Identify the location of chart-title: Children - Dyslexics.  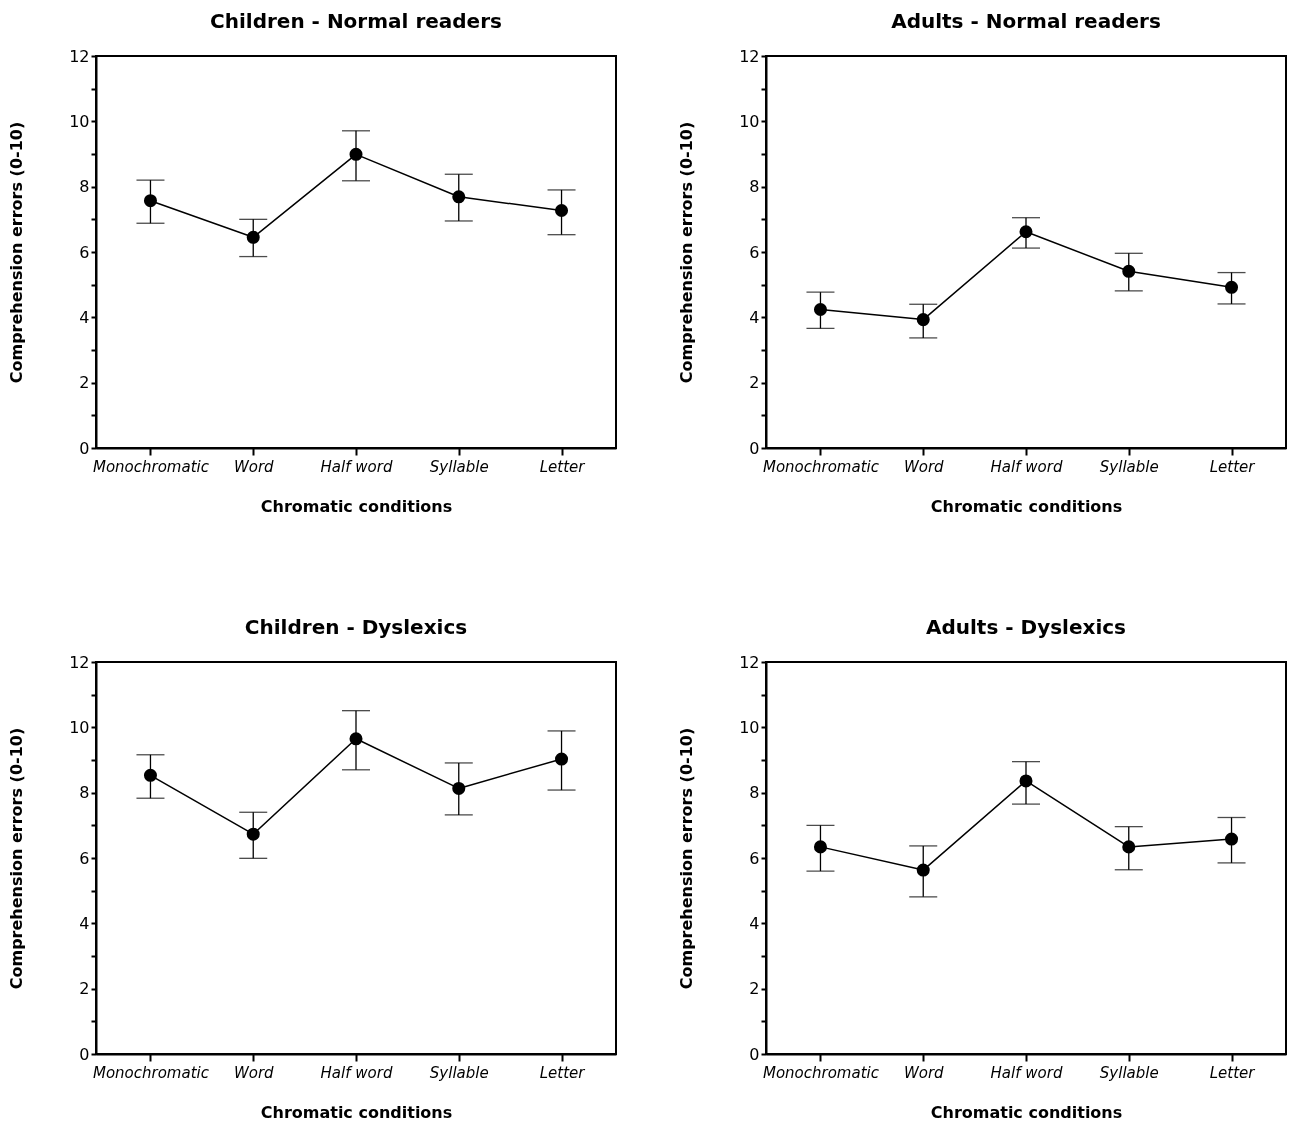
(356, 627).